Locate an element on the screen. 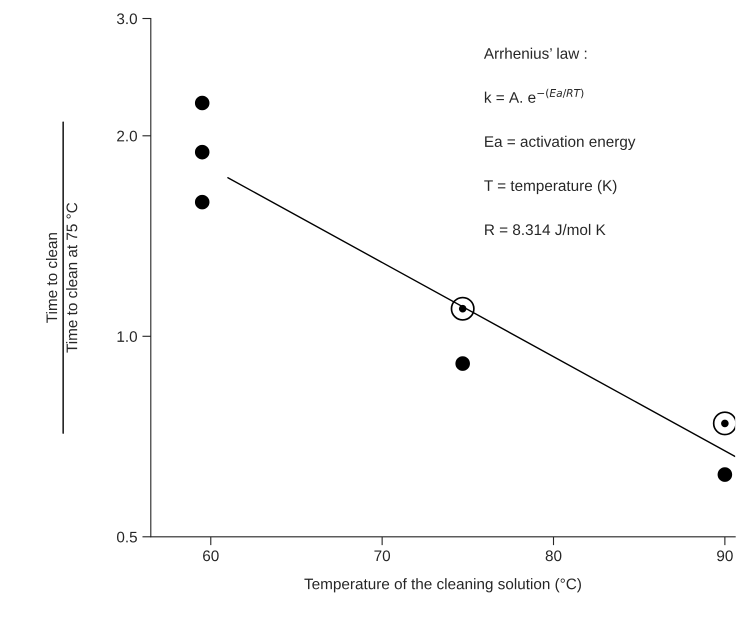 Image resolution: width=754 pixels, height=617 pixels. y-tick-label: 0.5 is located at coordinates (126, 537).